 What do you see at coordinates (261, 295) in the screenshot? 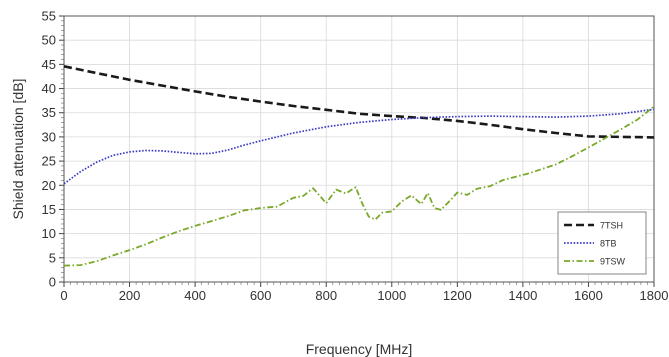
I see `x-tick-label: 600` at bounding box center [261, 295].